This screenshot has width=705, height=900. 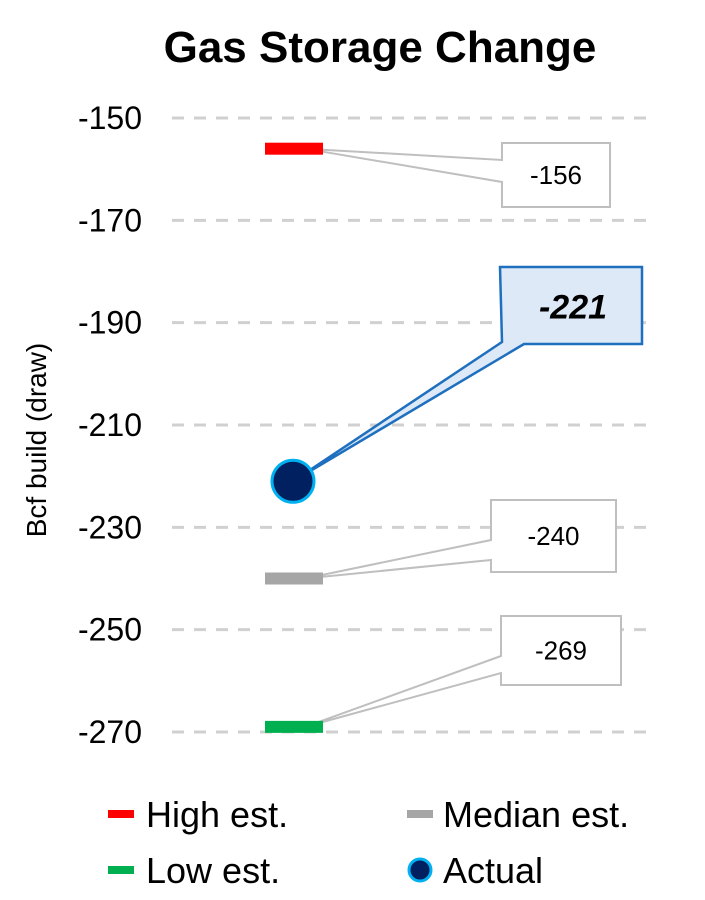 I want to click on legend-label: Low est., so click(x=213, y=870).